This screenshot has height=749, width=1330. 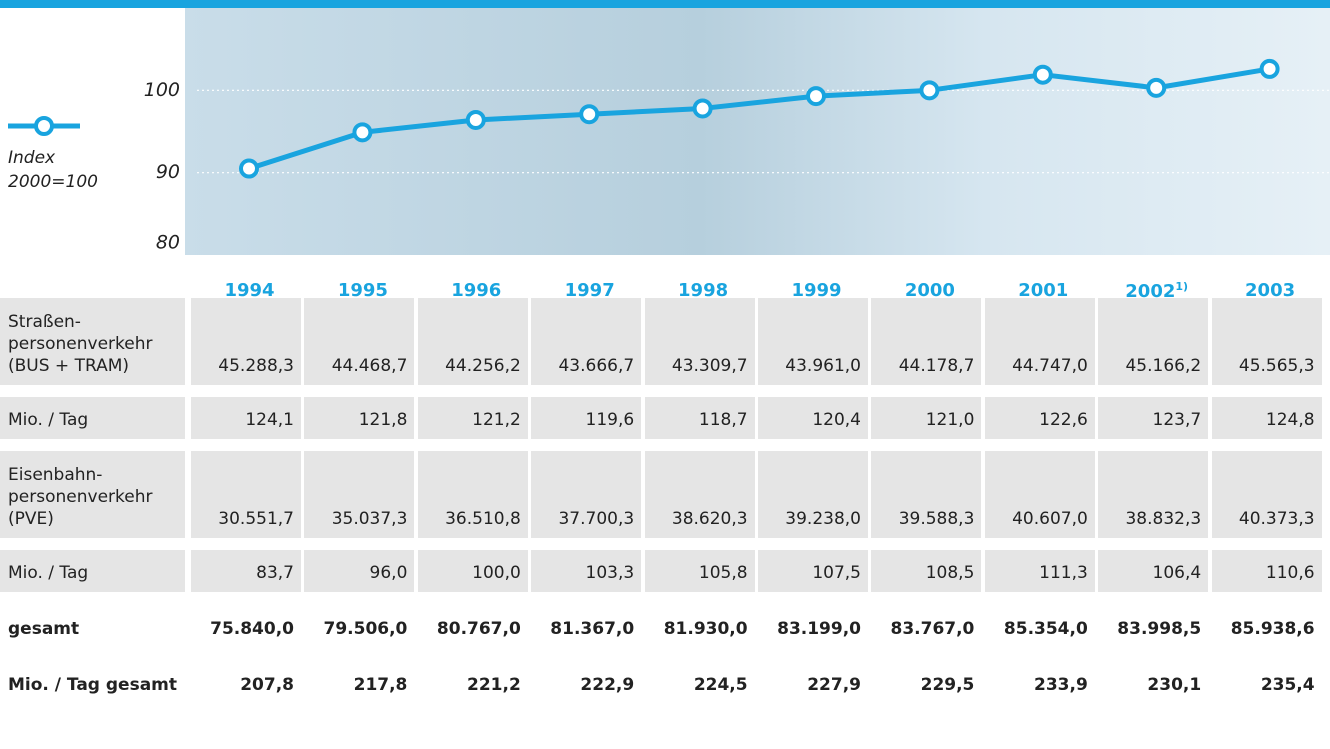 I want to click on cell-text: 45.166,2, so click(x=1163, y=366).